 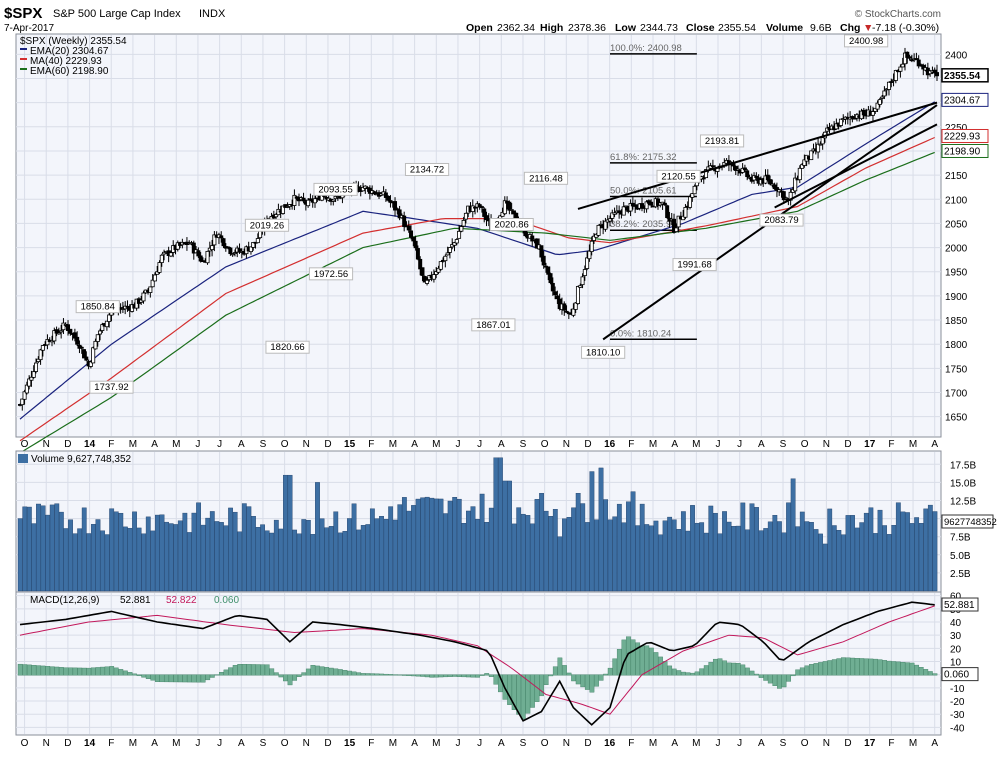 What do you see at coordinates (523, 743) in the screenshot?
I see `x-tick-label: S` at bounding box center [523, 743].